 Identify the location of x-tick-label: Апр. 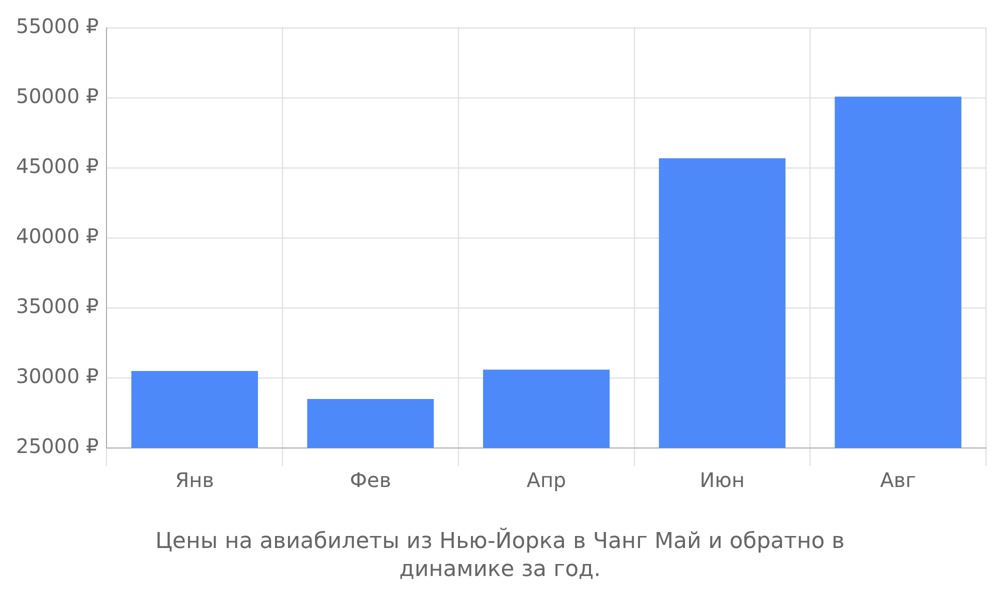
(546, 480).